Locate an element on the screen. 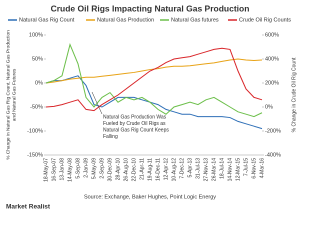 The width and height of the screenshot is (320, 240). annotation: Natural Gas Rig Count Keeps is located at coordinates (136, 130).